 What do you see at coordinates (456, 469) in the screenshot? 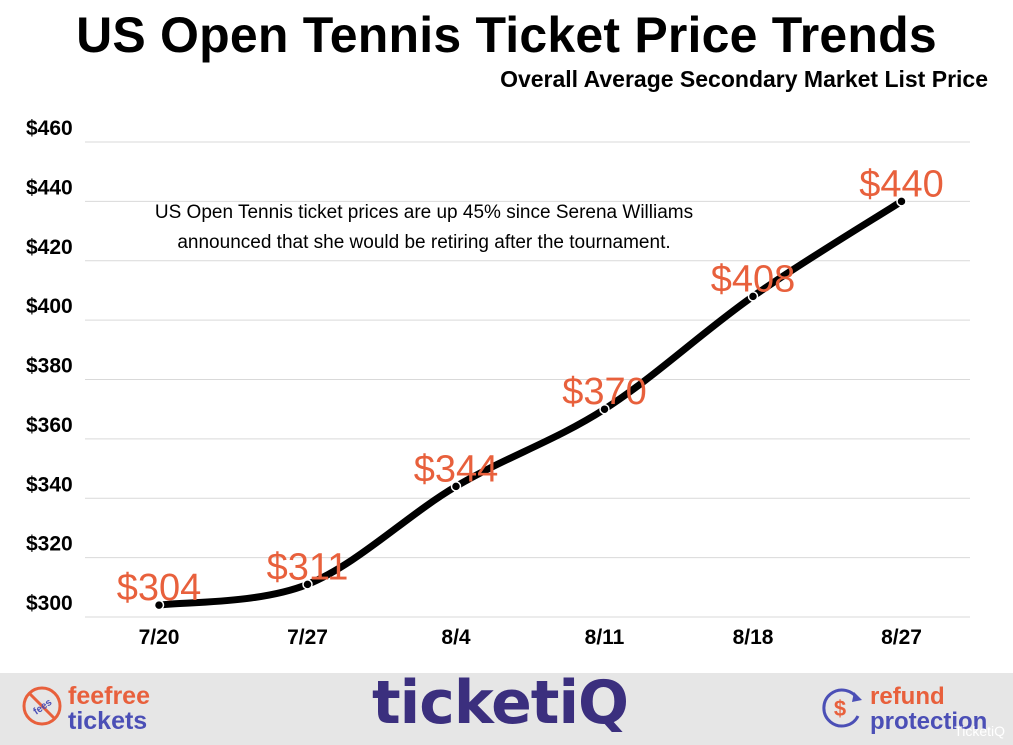
I see `data-label: $344` at bounding box center [456, 469].